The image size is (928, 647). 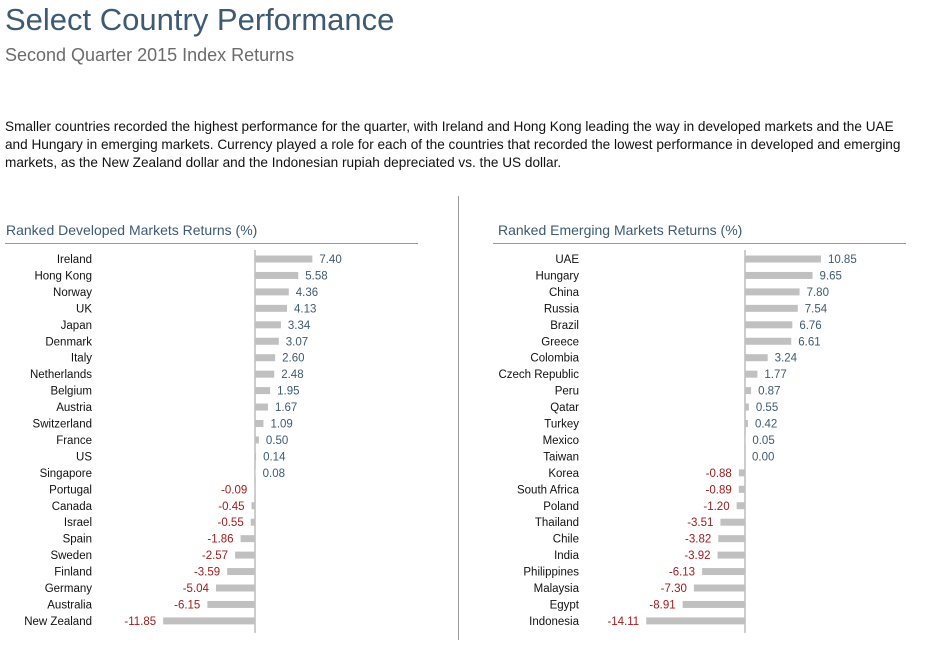 I want to click on developed-value-label: 2.60, so click(x=293, y=359).